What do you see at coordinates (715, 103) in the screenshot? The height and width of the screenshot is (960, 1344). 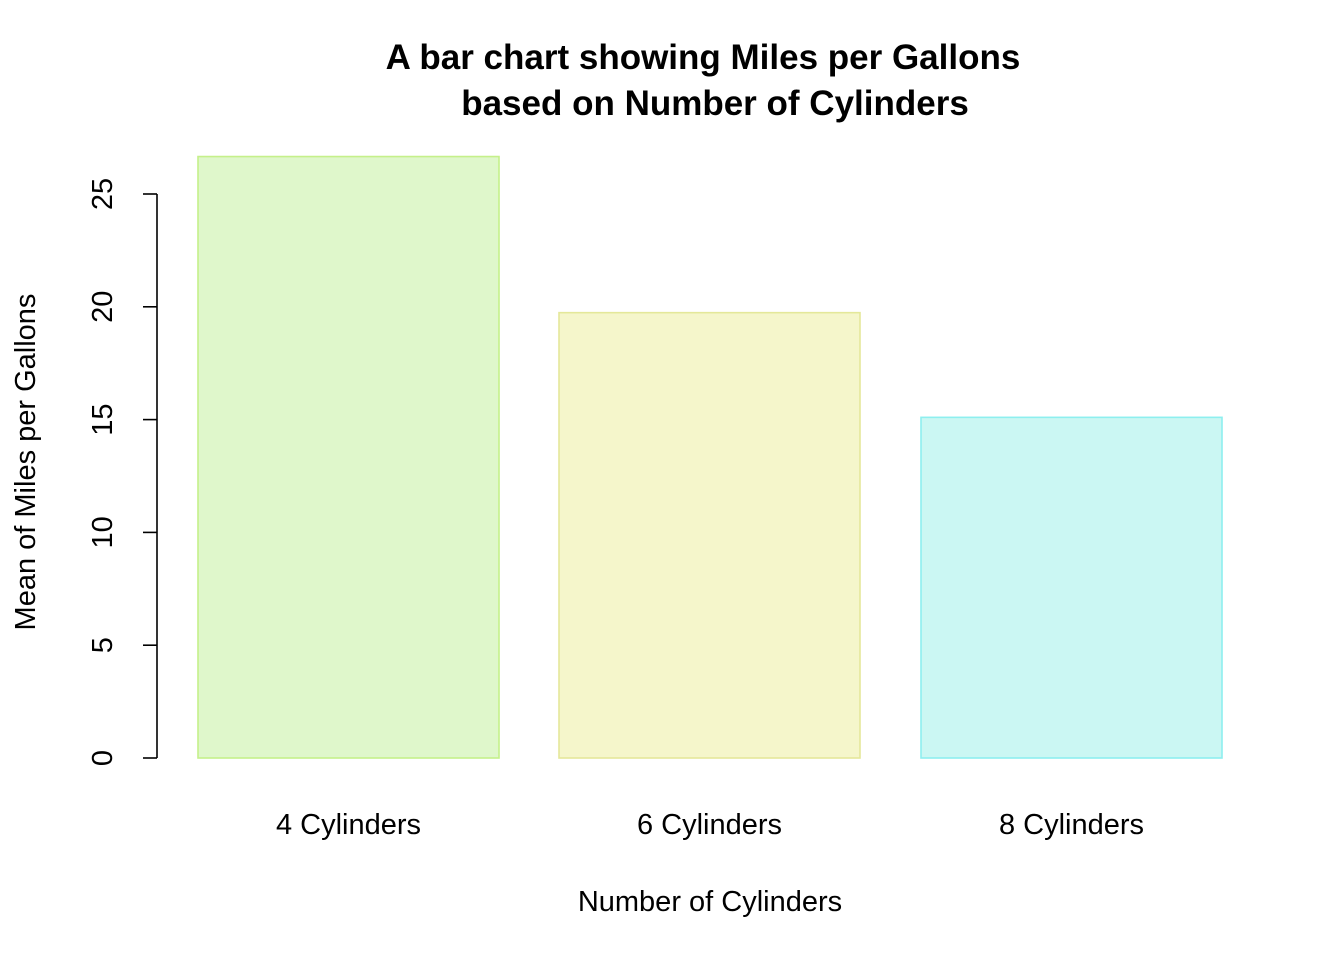 I see `chart-title-line-2: based on Number of Cylinders` at bounding box center [715, 103].